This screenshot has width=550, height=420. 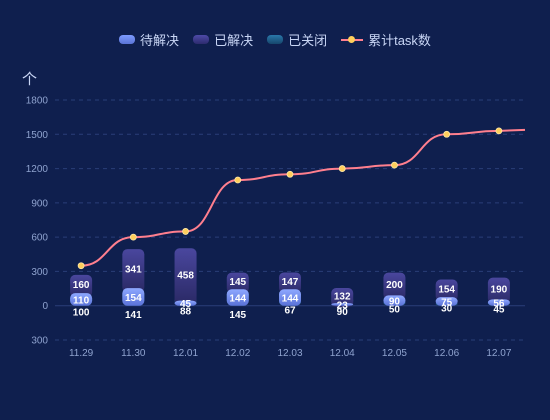 I want to click on data-label-solved: 154, so click(x=446, y=289).